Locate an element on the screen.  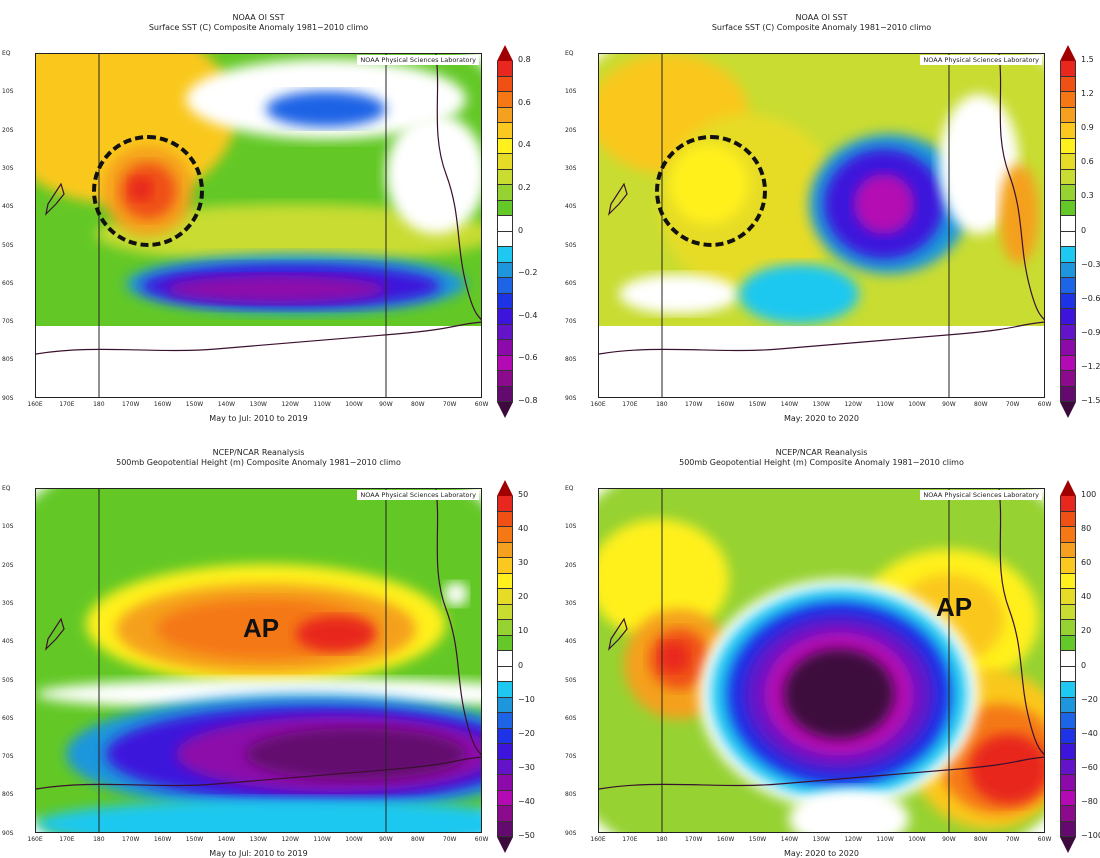
lat-label: 40S is located at coordinates (571, 642).